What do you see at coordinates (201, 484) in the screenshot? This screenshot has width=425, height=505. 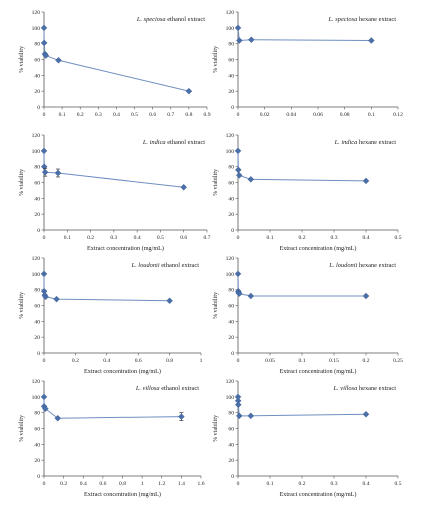 I see `x-tick-label: 1.6` at bounding box center [201, 484].